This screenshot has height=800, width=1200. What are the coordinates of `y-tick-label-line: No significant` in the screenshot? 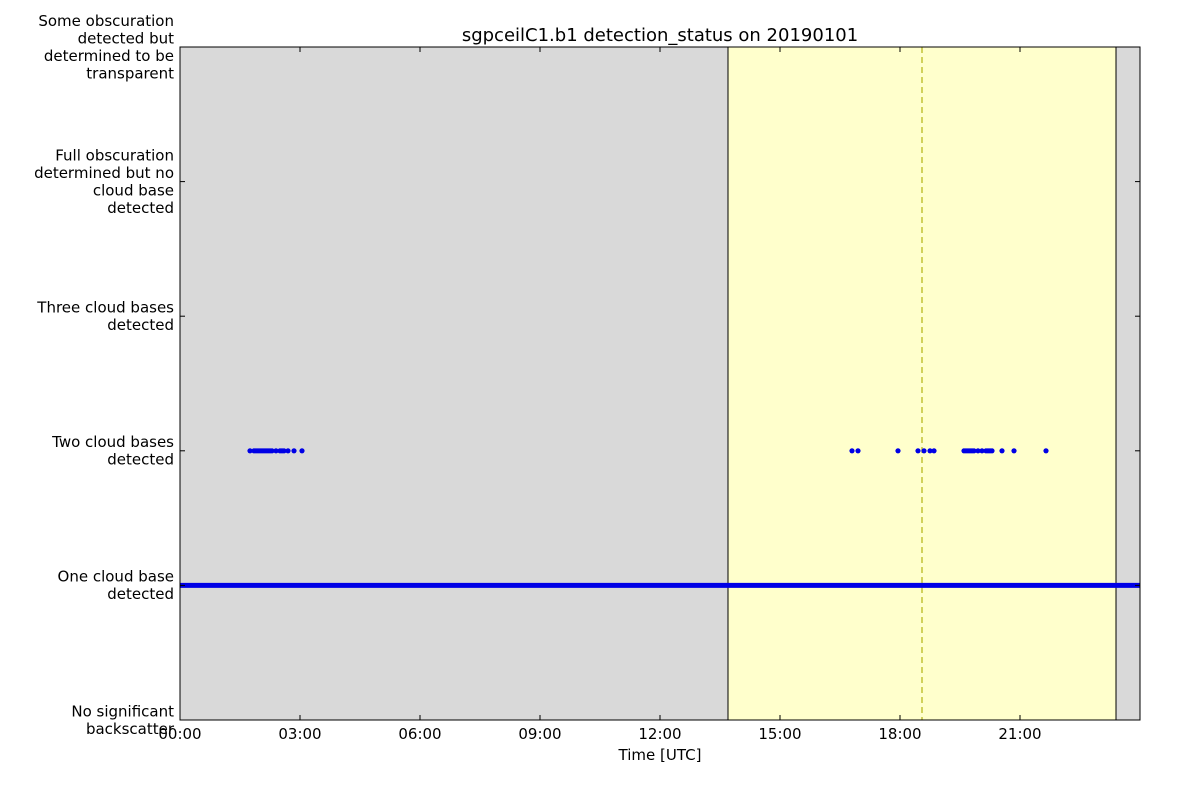 It's located at (122, 711).